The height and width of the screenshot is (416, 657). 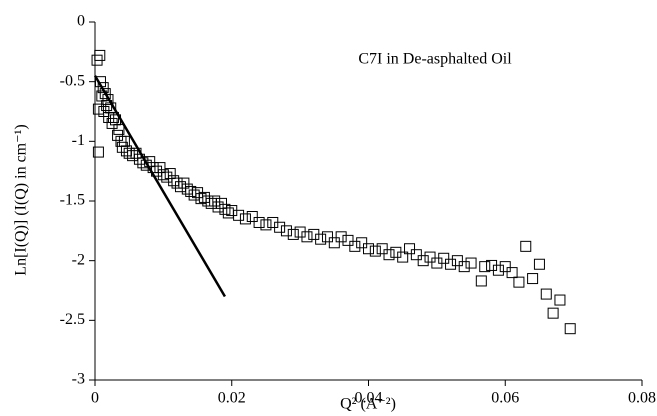 I want to click on y-tick-label: -1.5, so click(x=72, y=200).